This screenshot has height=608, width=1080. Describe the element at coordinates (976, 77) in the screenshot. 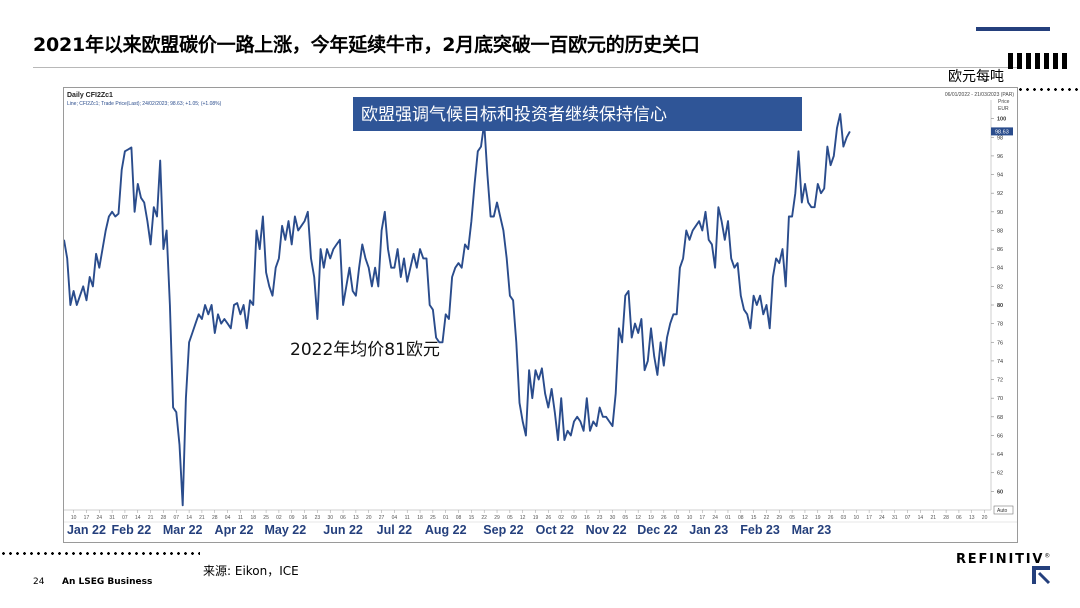

I see `unit-label: 欧元每吨` at that location.